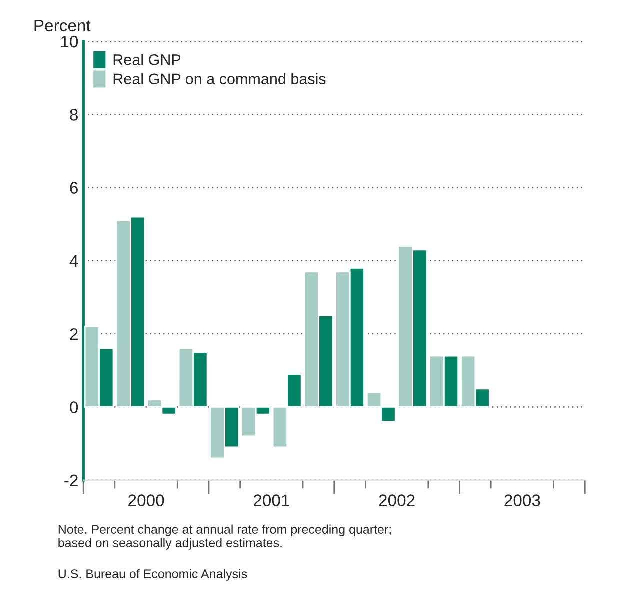 Image resolution: width=643 pixels, height=593 pixels. What do you see at coordinates (74, 334) in the screenshot?
I see `y-tick-label: 2` at bounding box center [74, 334].